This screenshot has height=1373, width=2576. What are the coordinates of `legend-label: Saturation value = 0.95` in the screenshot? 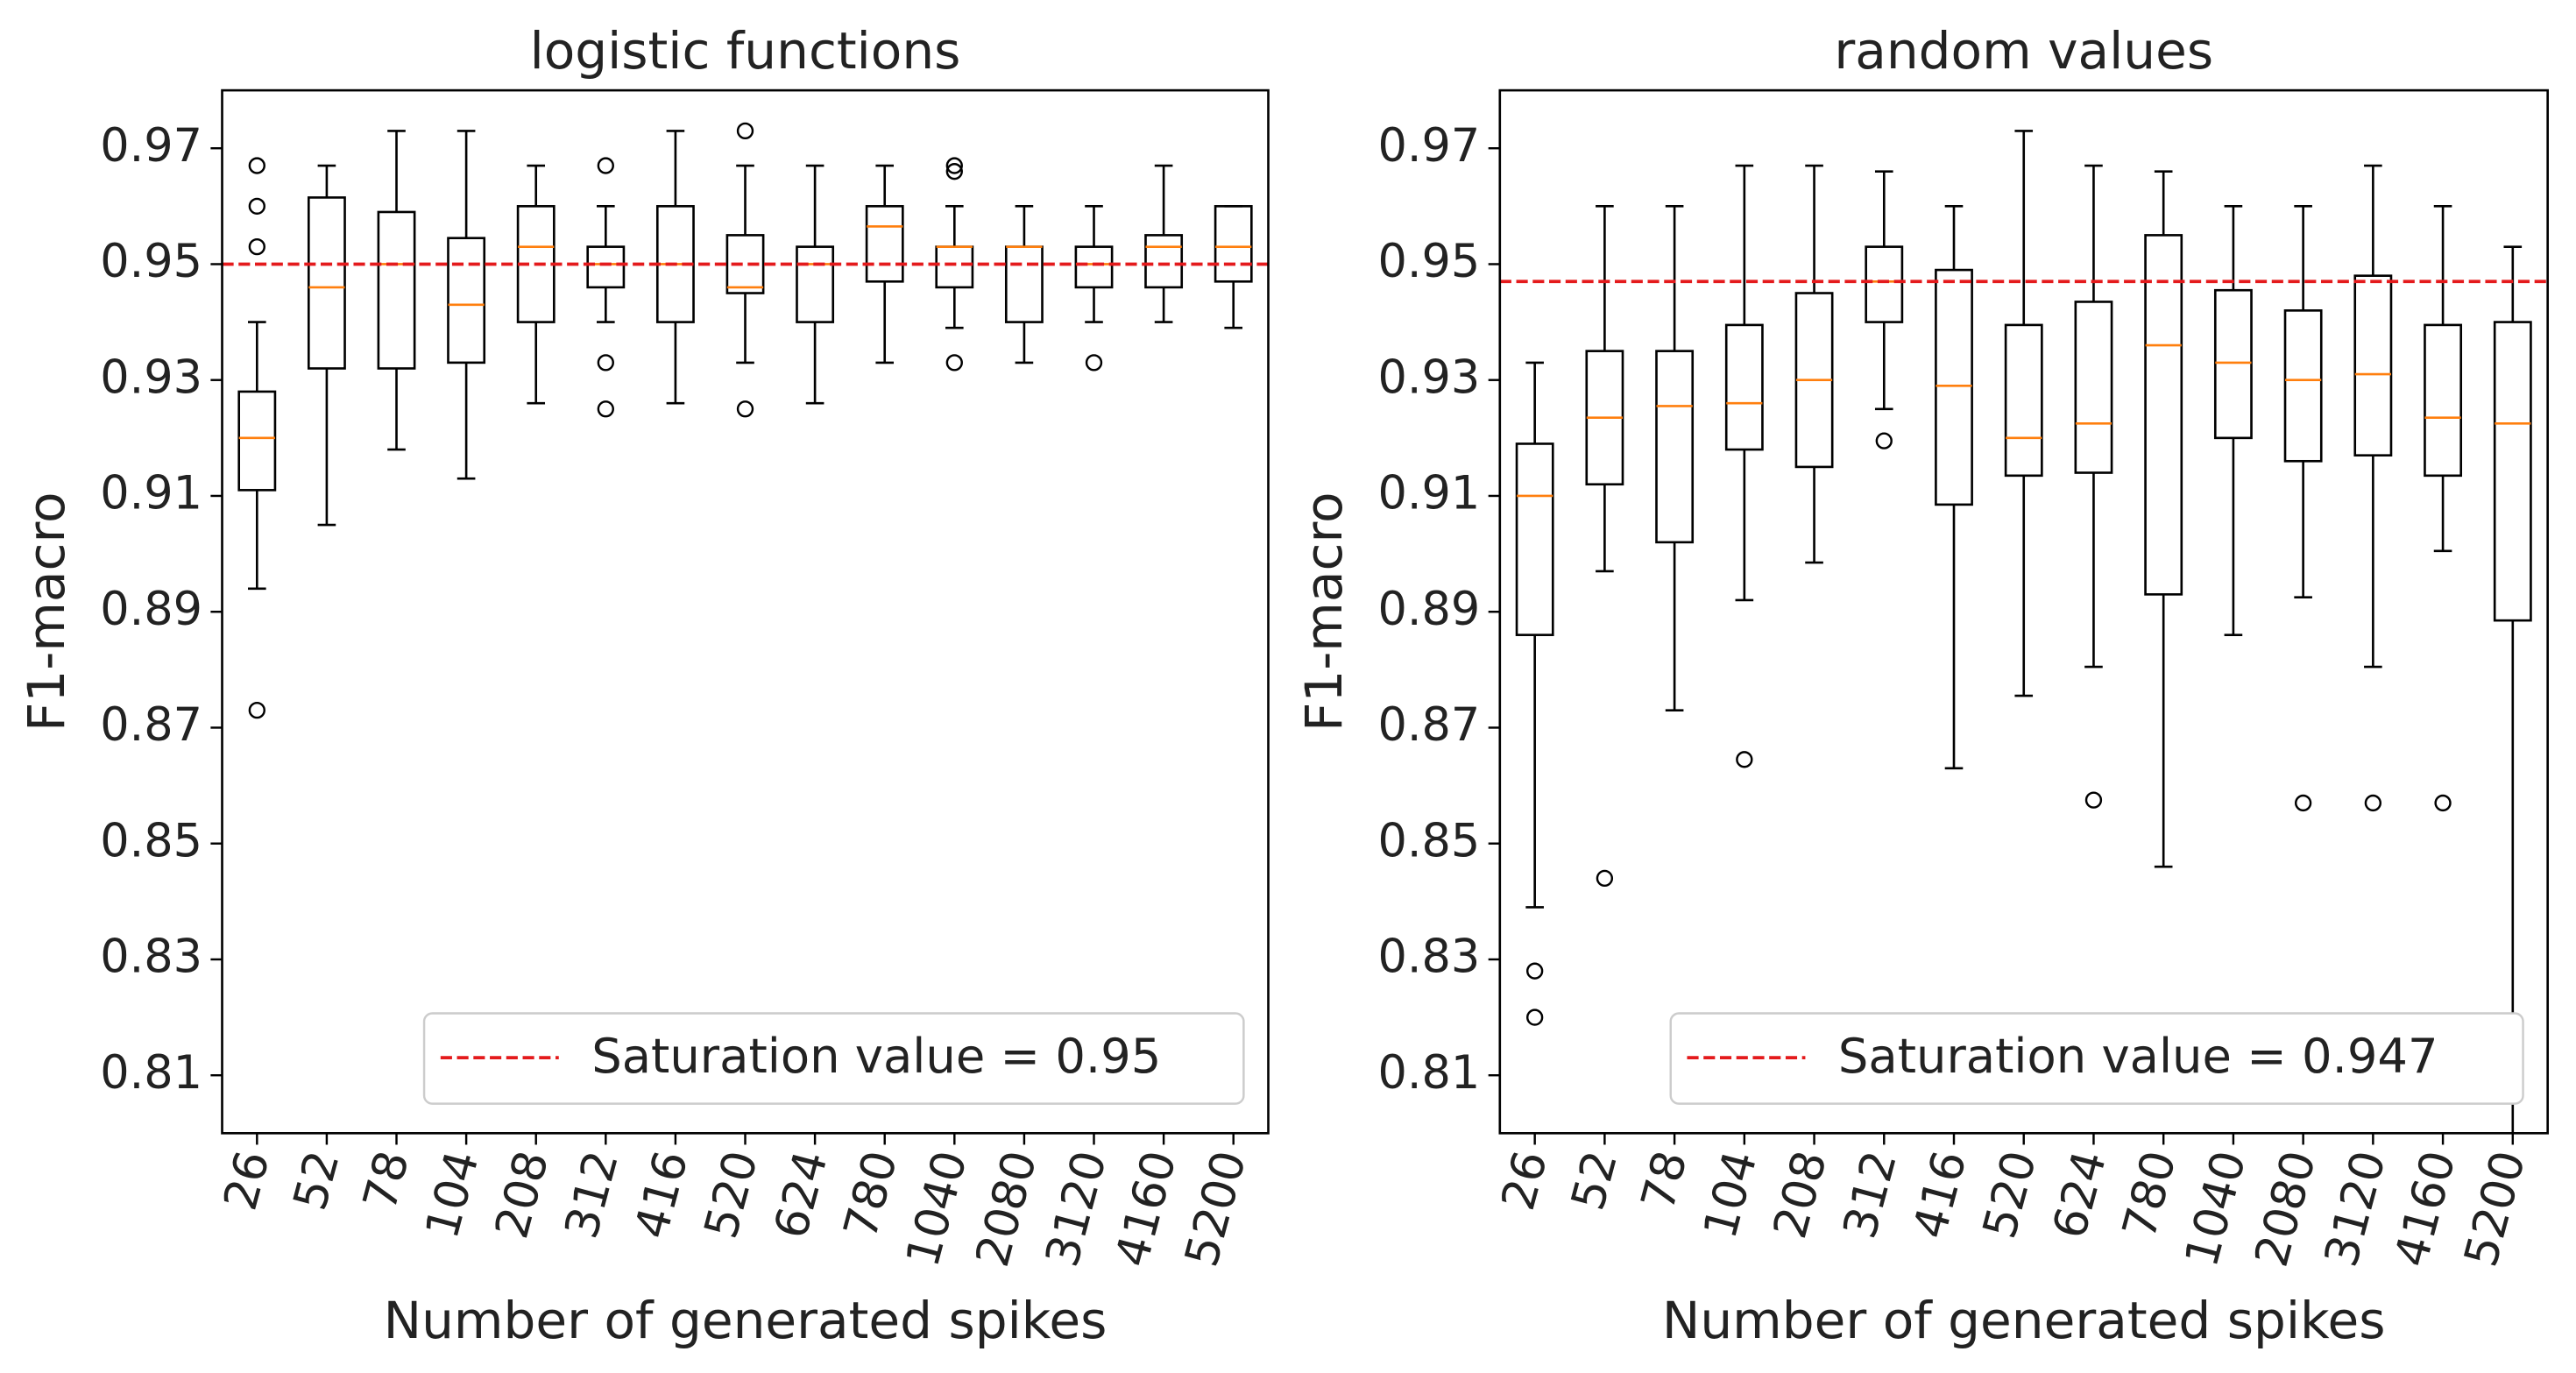 It's located at (876, 1056).